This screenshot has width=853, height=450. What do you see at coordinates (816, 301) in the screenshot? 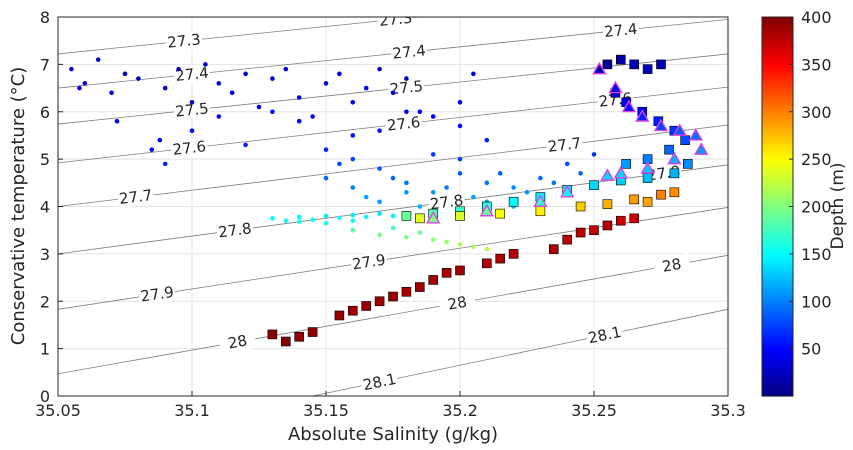
I see `colorbar-tick-label: 100` at bounding box center [816, 301].